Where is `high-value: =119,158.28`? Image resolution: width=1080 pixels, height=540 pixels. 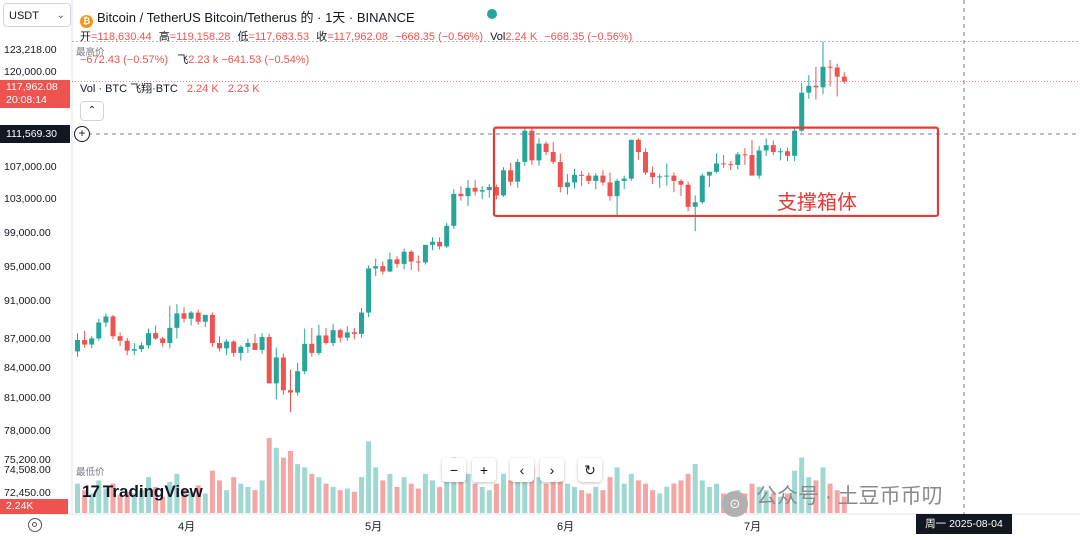
high-value: =119,158.28 is located at coordinates (200, 37).